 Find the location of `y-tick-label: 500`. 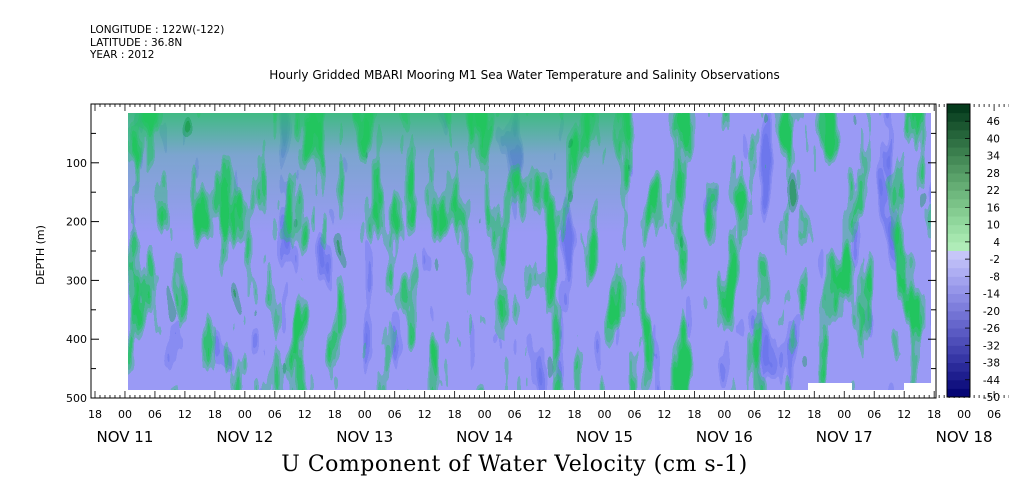

y-tick-label: 500 is located at coordinates (76, 398).